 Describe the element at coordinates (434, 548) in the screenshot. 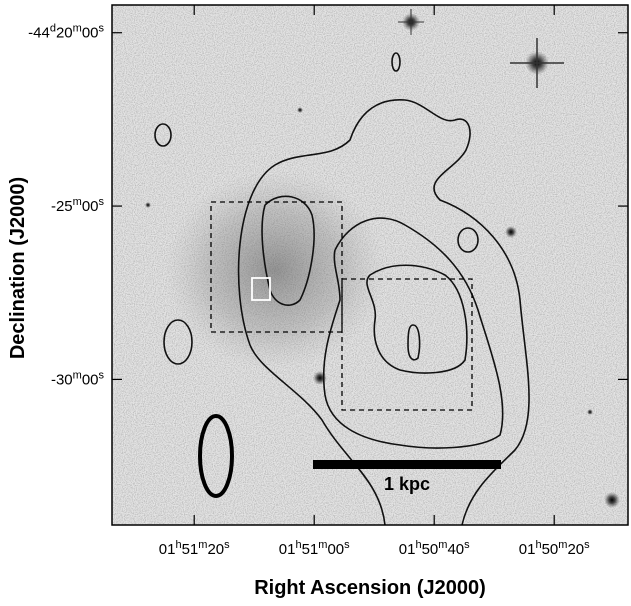

I see `x-tick-label: 01h50m40s` at that location.